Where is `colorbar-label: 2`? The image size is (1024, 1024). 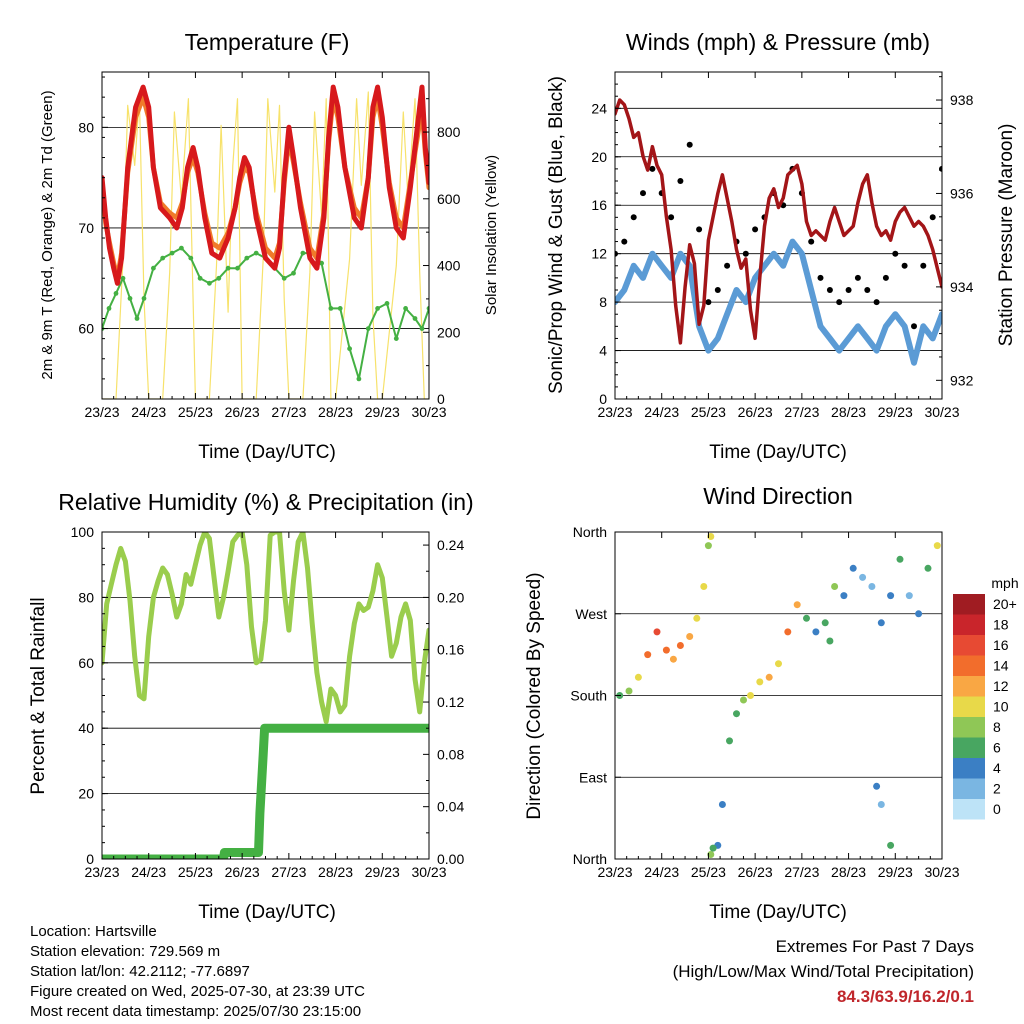
colorbar-label: 2 is located at coordinates (997, 789).